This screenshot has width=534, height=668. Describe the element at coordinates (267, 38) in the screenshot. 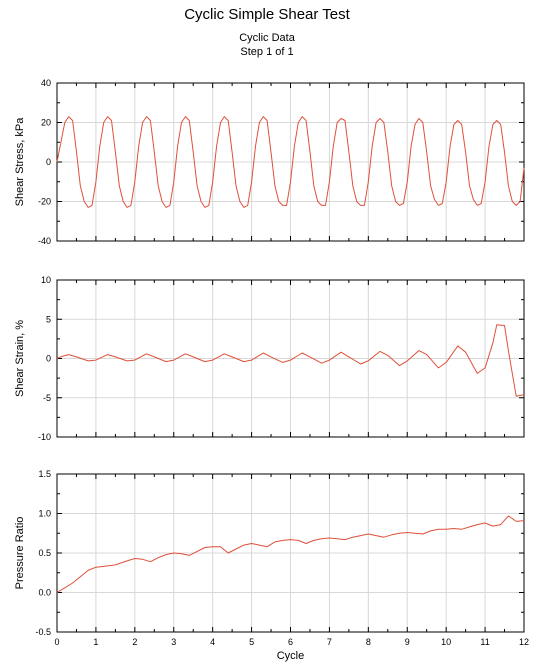

I see `chart-subtitle: Cyclic Data` at that location.